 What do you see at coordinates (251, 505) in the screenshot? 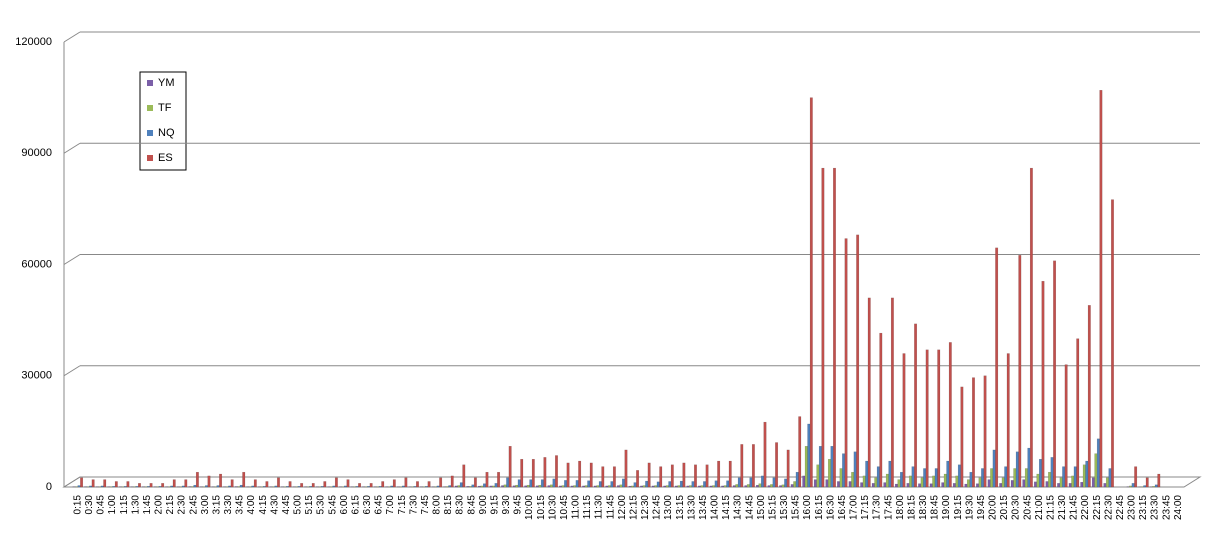
I see `x-tick-label: 4:00` at bounding box center [251, 505].